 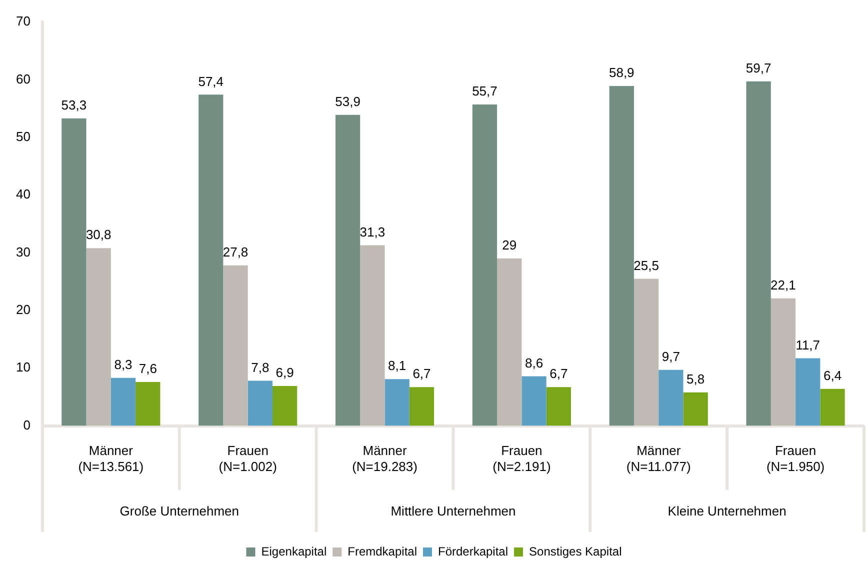 I want to click on x-tick-label: Männer (N=19.283), so click(x=385, y=458).